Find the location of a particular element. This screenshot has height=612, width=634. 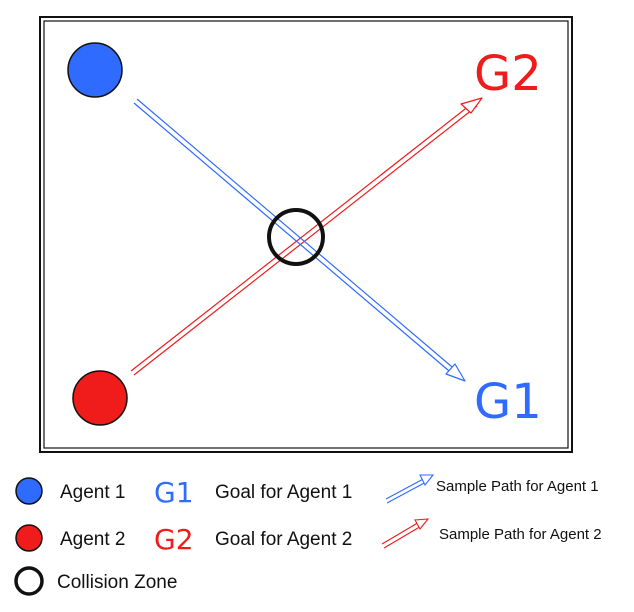

legend-agent2-swatch is located at coordinates (29, 538).